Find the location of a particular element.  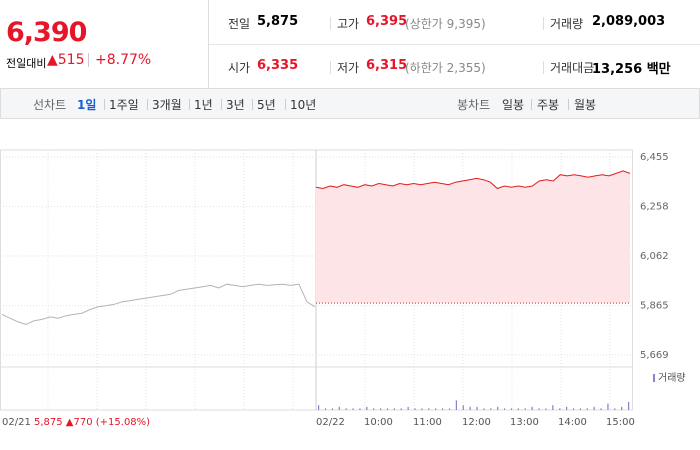

y-tick-label: 5,669 is located at coordinates (654, 355).